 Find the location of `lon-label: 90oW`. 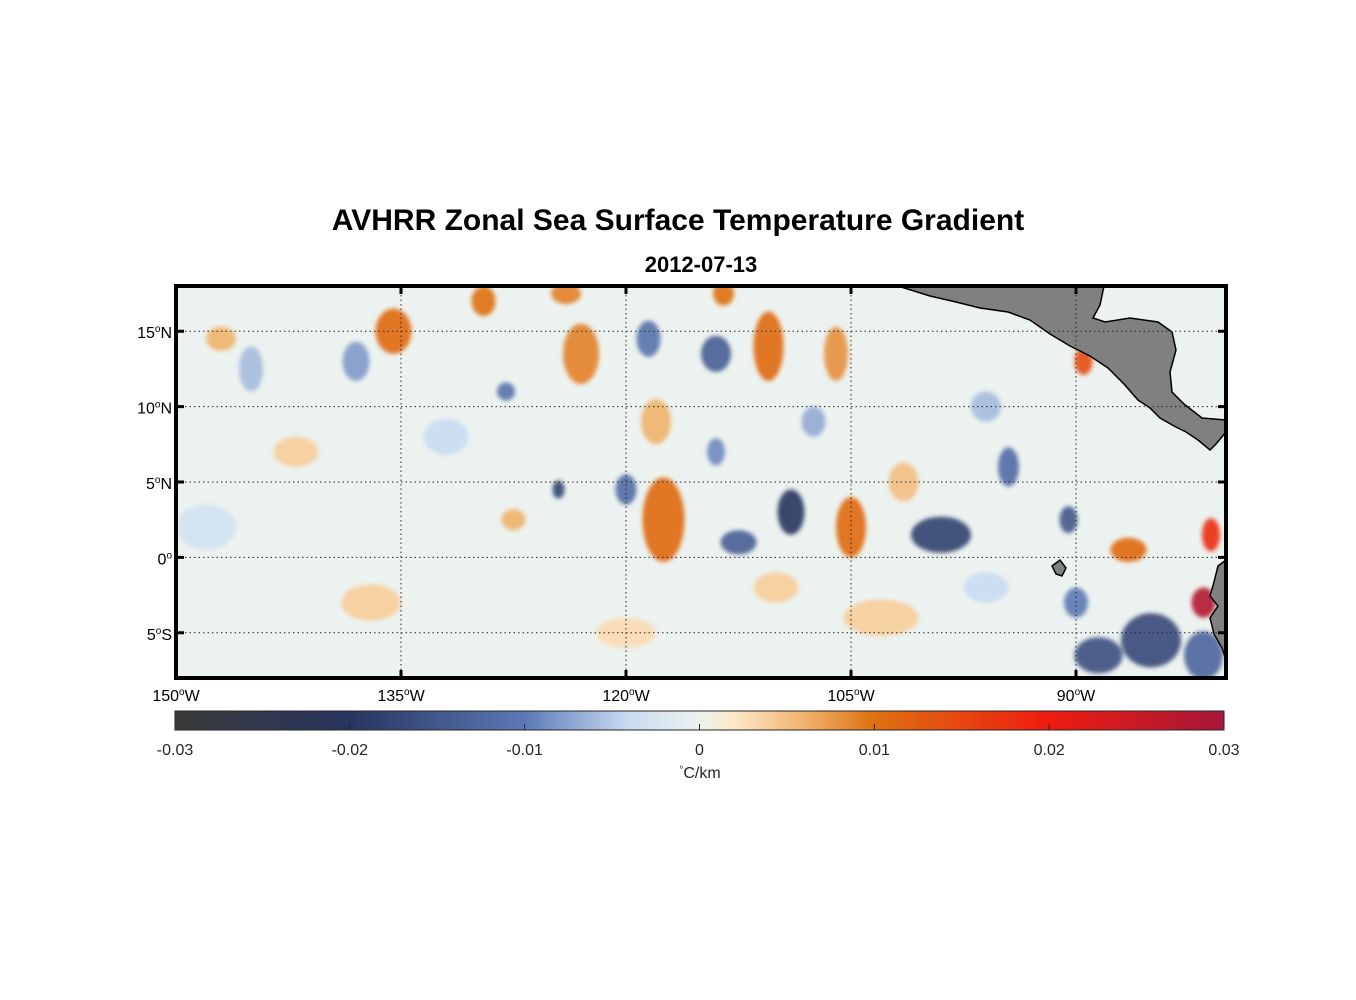

lon-label: 90oW is located at coordinates (1076, 696).